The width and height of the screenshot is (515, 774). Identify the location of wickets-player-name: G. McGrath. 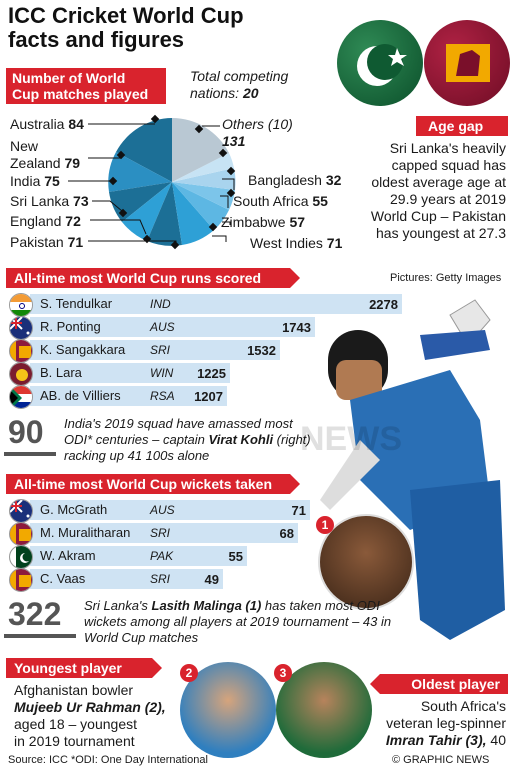
(74, 509).